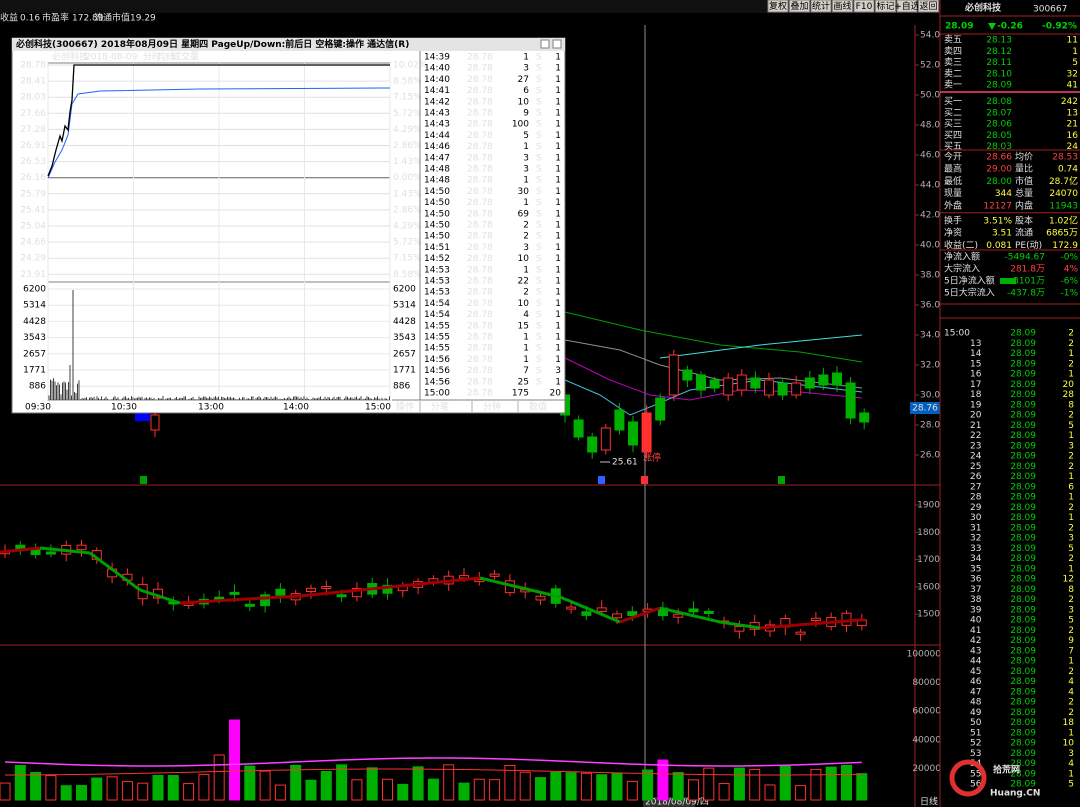 This screenshot has height=807, width=1080. What do you see at coordinates (1068, 580) in the screenshot?
I see `tick-volume: 12` at bounding box center [1068, 580].